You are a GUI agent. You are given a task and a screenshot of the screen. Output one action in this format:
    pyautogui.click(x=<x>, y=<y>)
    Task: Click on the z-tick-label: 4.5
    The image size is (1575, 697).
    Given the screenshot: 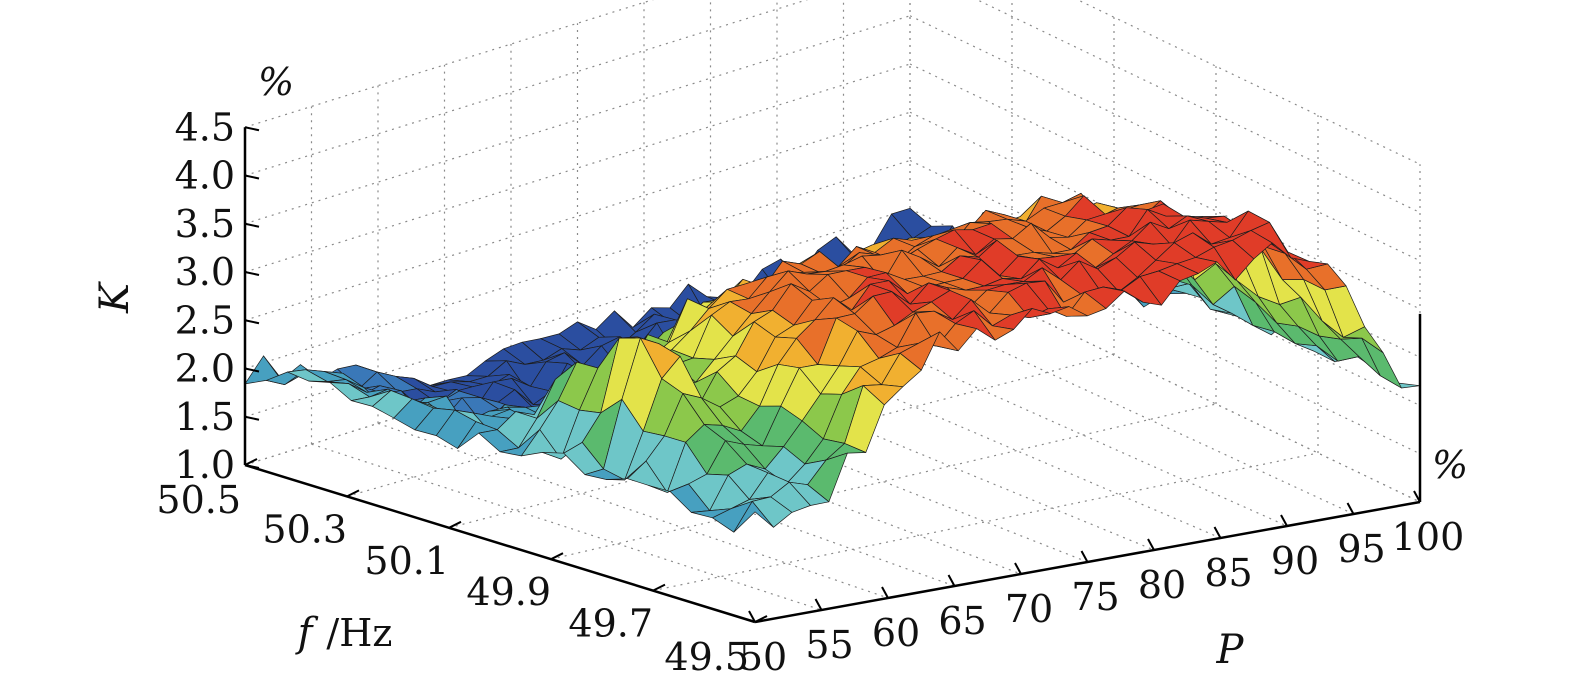 What is the action you would take?
    pyautogui.click(x=205, y=127)
    